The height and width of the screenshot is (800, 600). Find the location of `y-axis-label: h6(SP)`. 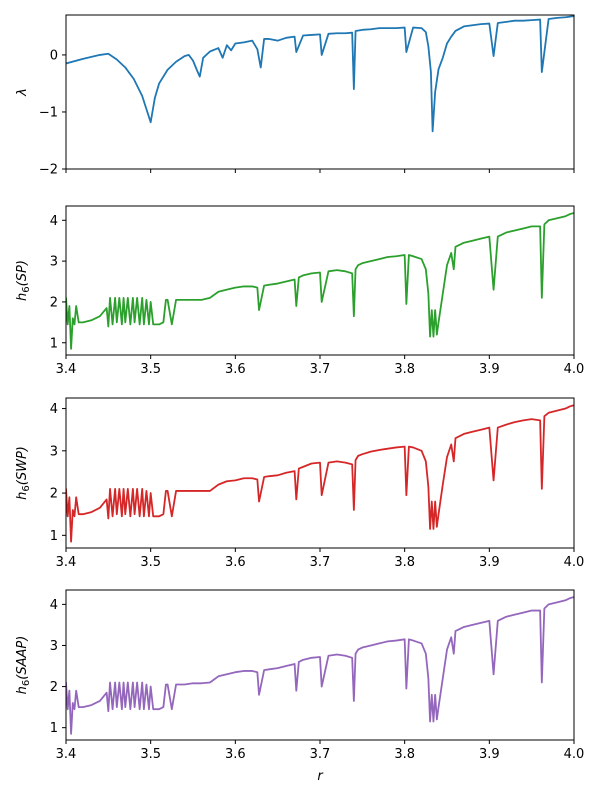

y-axis-label: h6(SP) is located at coordinates (23, 280).